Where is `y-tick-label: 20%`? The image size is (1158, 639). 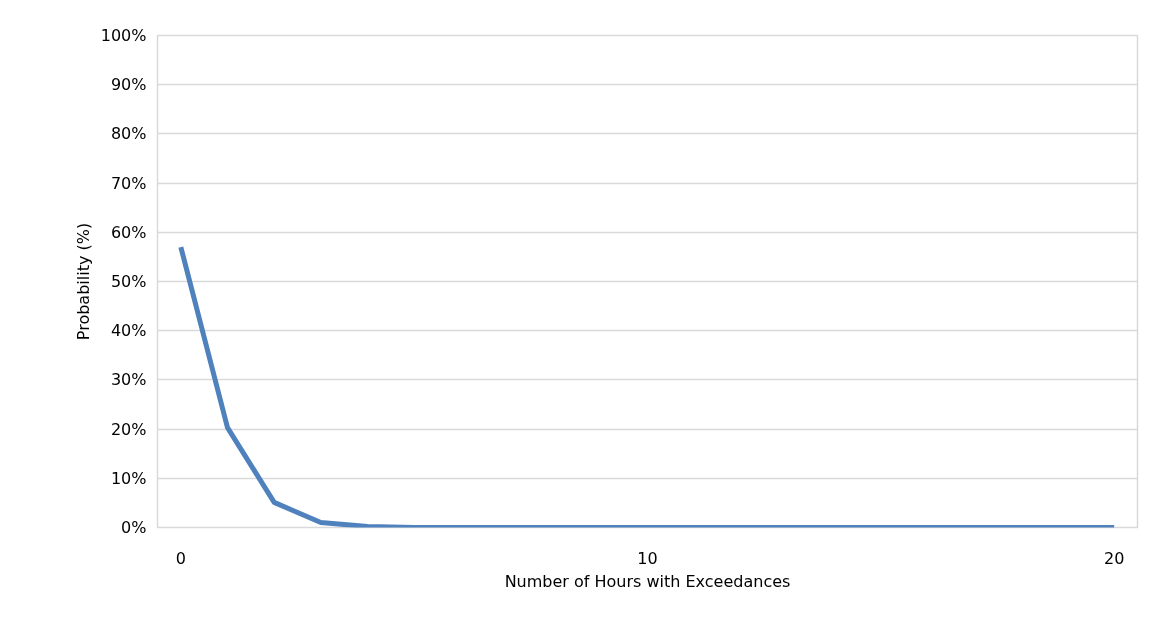 y-tick-label: 20% is located at coordinates (128, 429).